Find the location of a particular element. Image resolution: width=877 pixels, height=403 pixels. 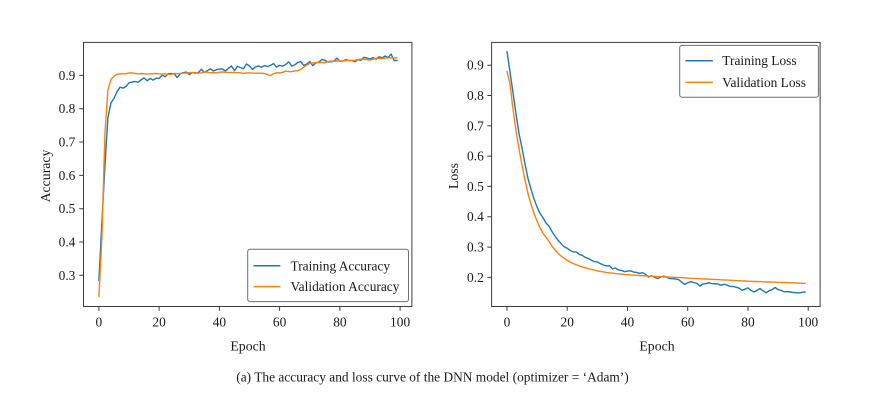

svg-text: Loss is located at coordinates (453, 176).